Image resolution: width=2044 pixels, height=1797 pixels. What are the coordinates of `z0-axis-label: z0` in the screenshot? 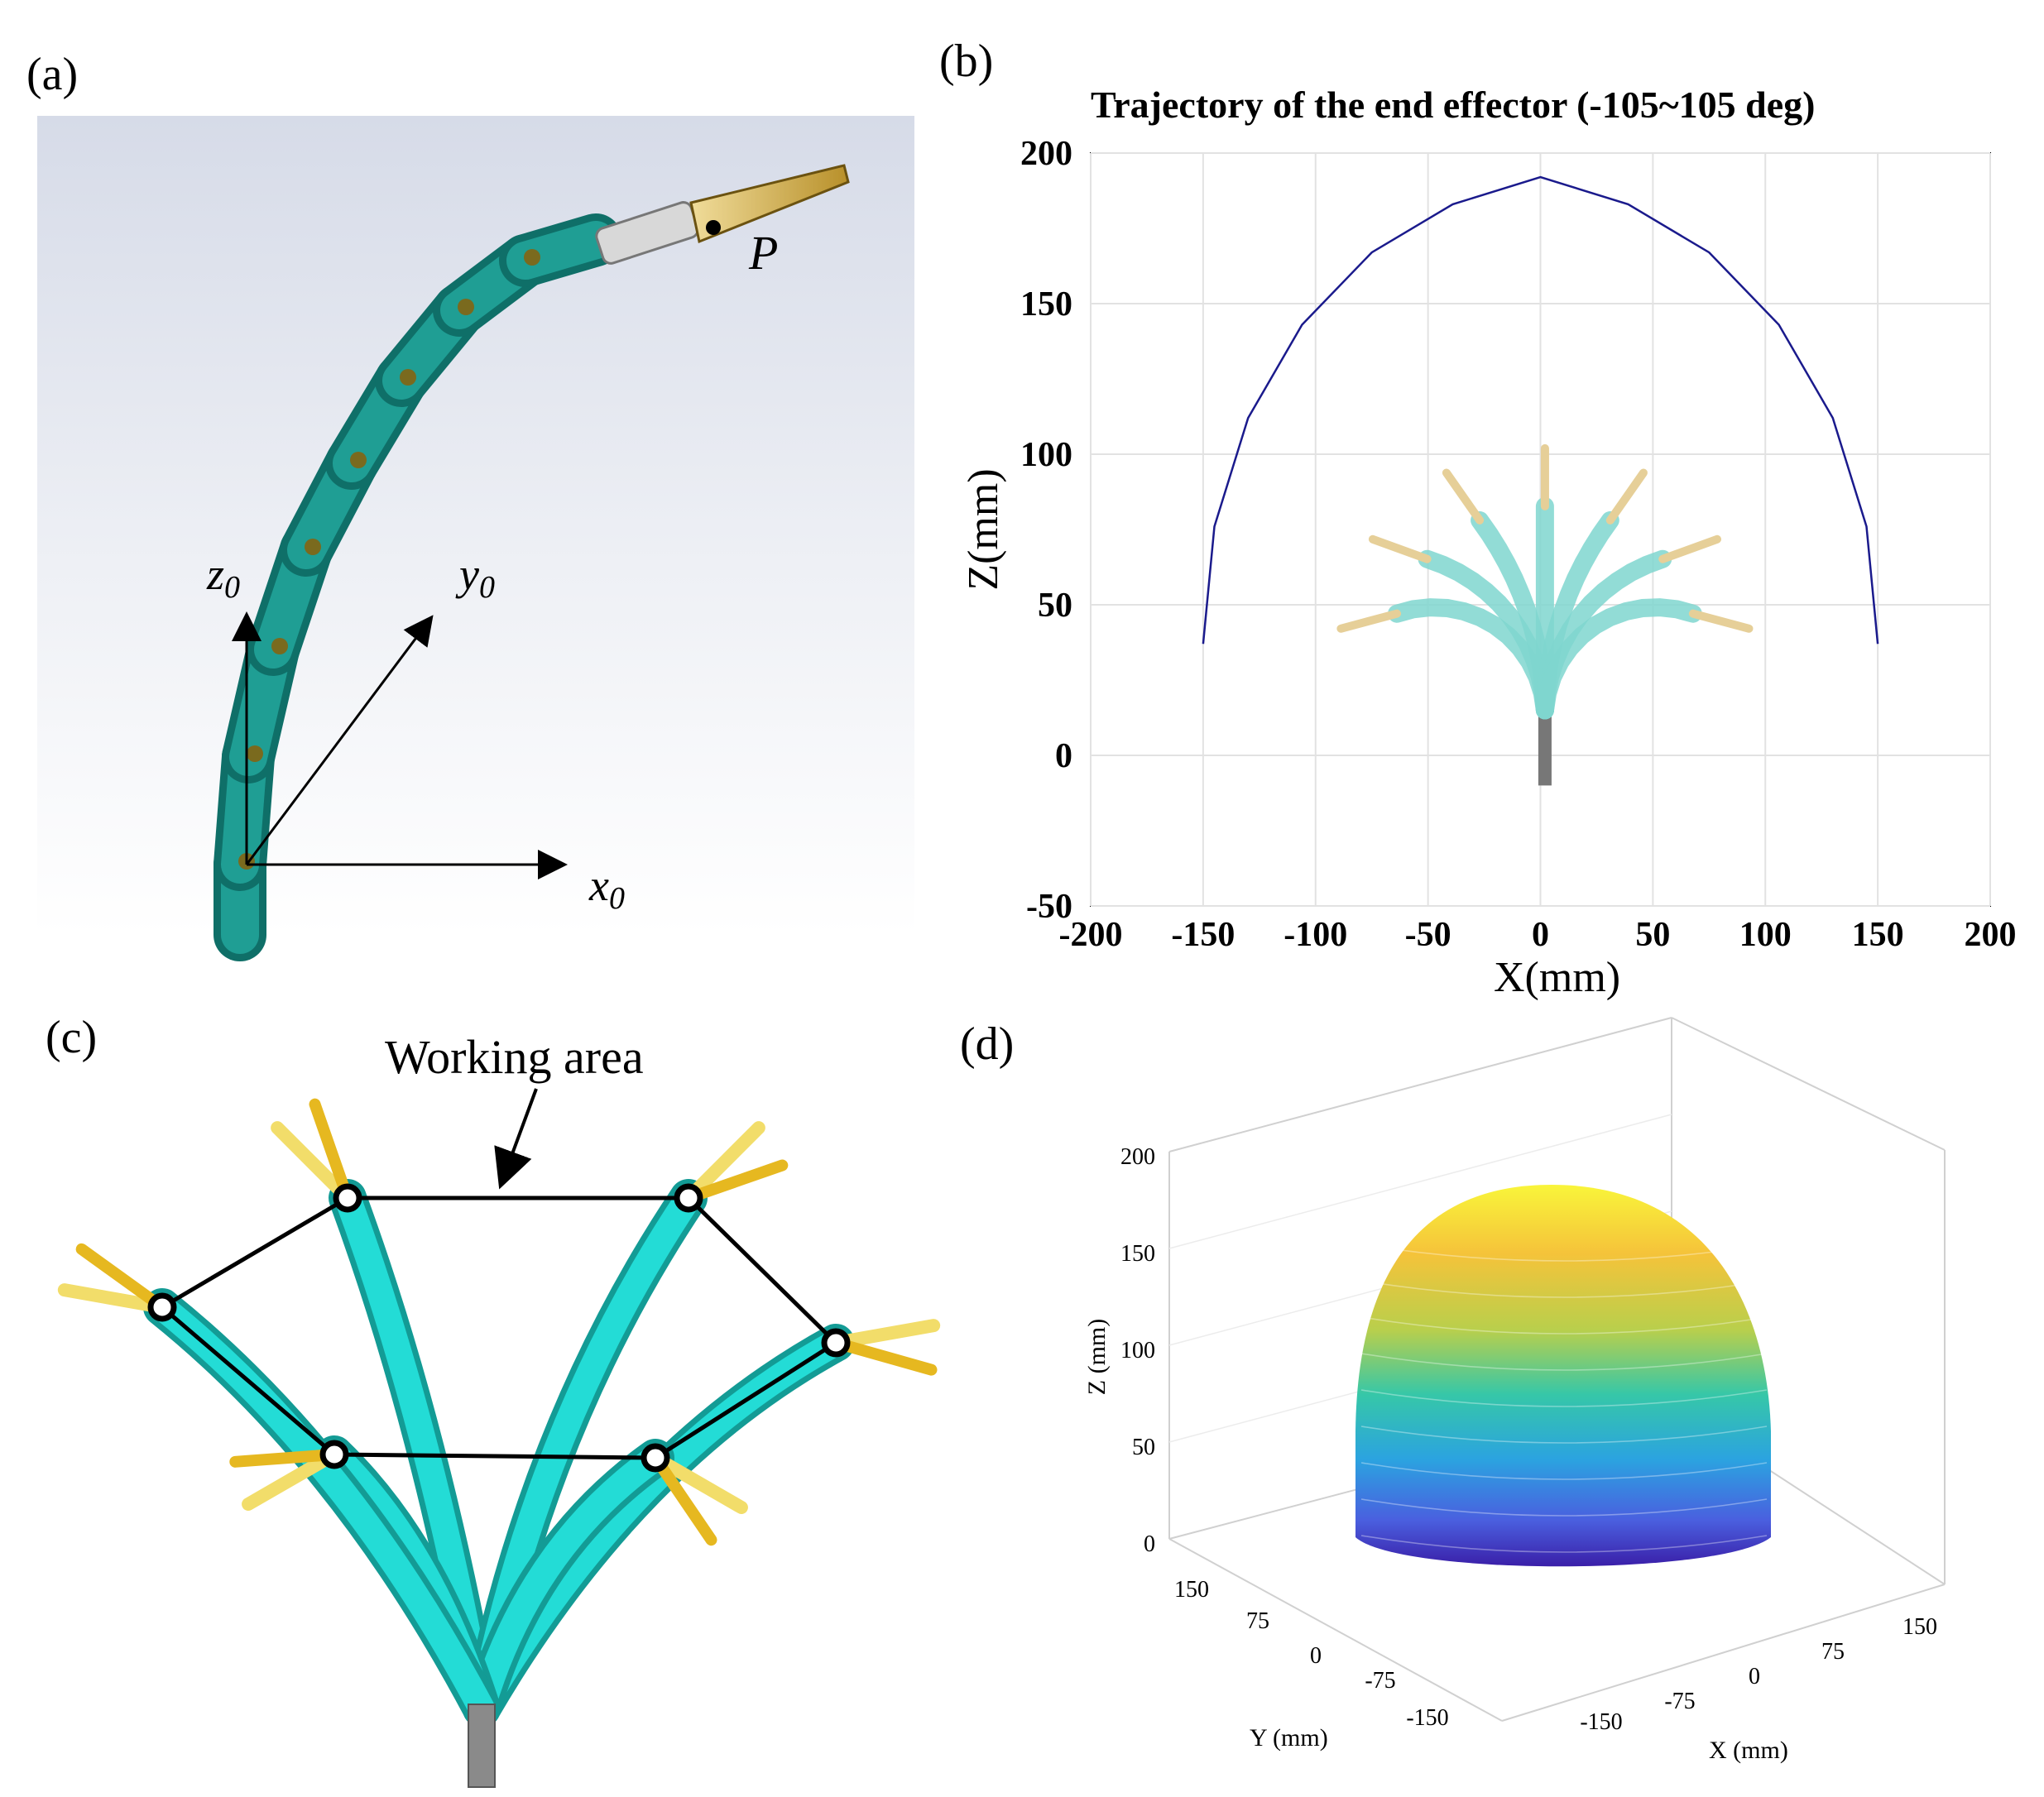 It's located at (223, 577).